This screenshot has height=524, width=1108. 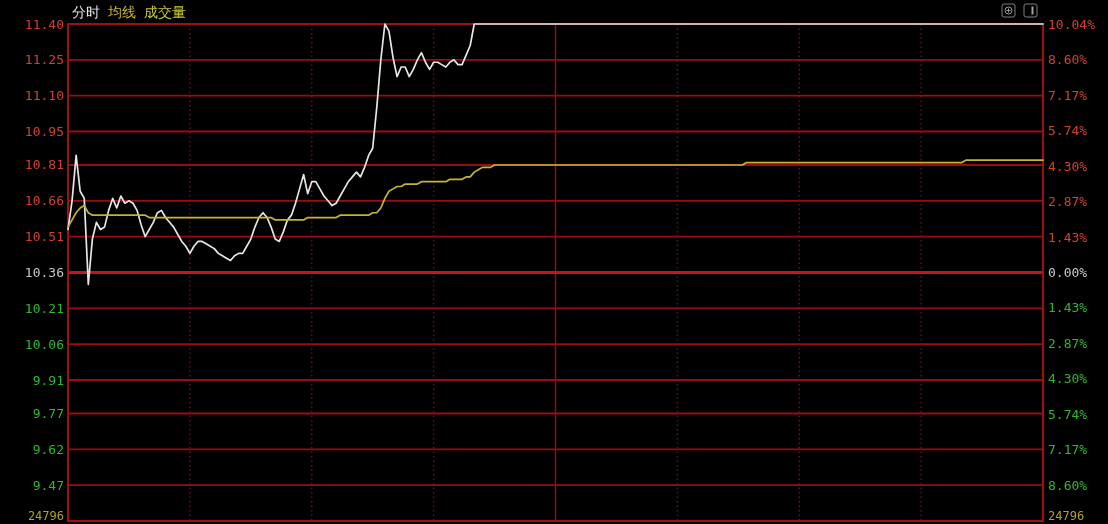 What do you see at coordinates (104, 12) in the screenshot?
I see `legend: 分时 均线` at bounding box center [104, 12].